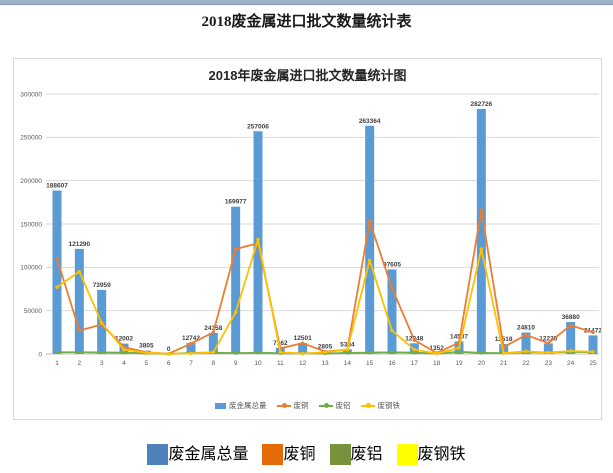 Image resolution: width=613 pixels, height=473 pixels. Describe the element at coordinates (236, 202) in the screenshot. I see `svg-text: 169977` at that location.